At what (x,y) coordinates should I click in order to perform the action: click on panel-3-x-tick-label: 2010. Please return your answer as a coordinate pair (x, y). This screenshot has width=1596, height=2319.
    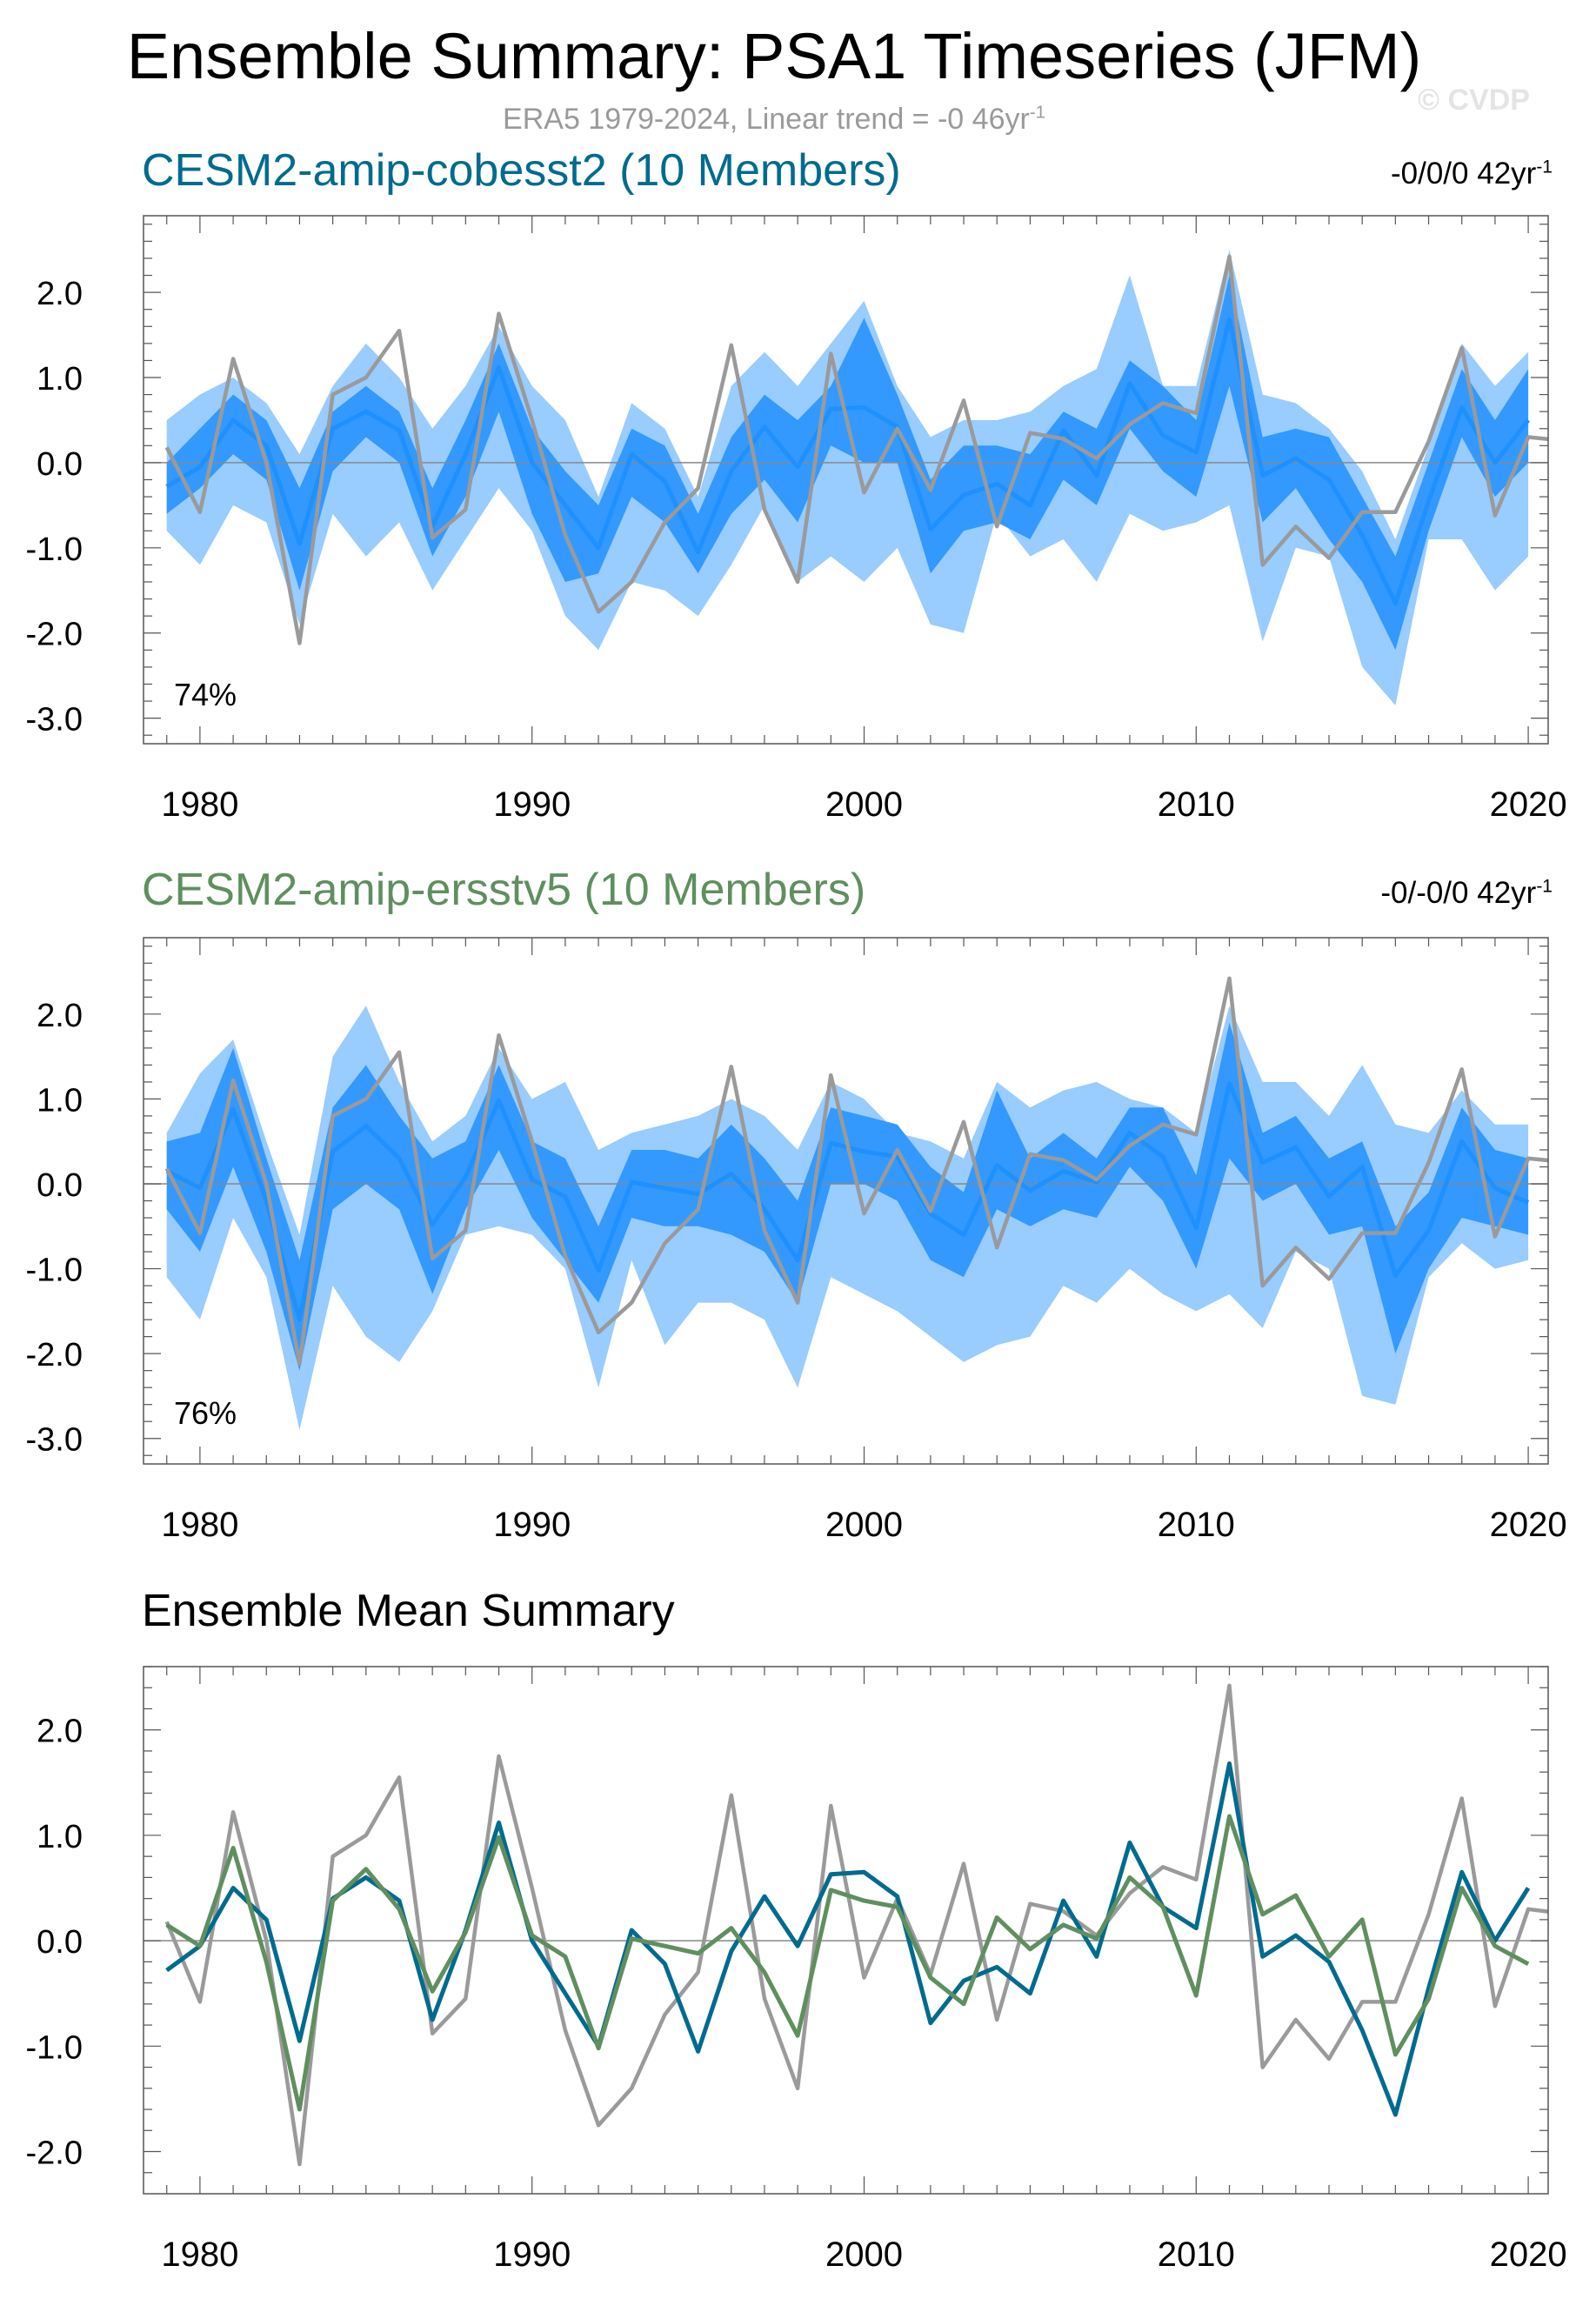
    Looking at the image, I should click on (1196, 2254).